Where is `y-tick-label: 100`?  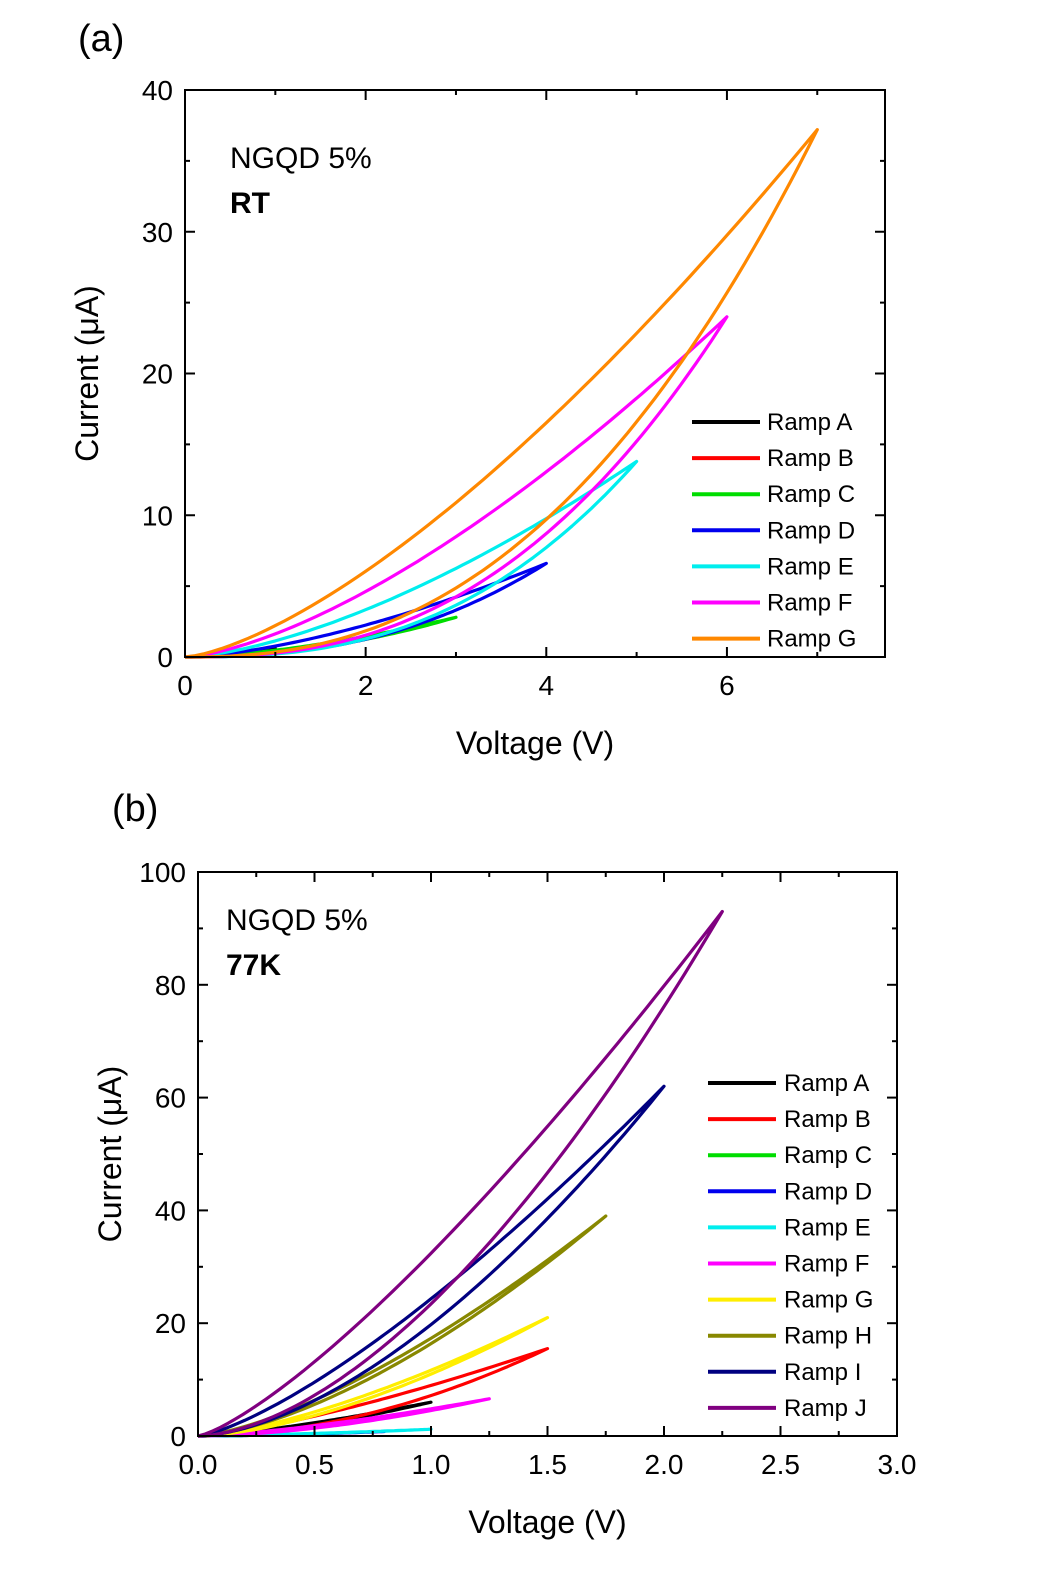 y-tick-label: 100 is located at coordinates (162, 872).